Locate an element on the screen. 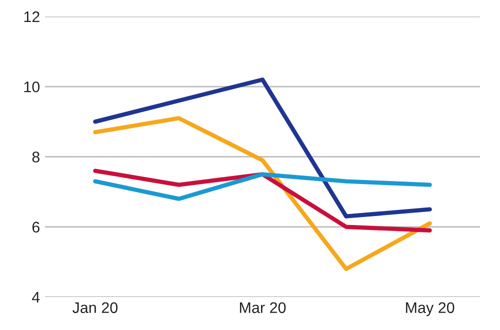  x-tick-label: Jan 20 is located at coordinates (95, 308).